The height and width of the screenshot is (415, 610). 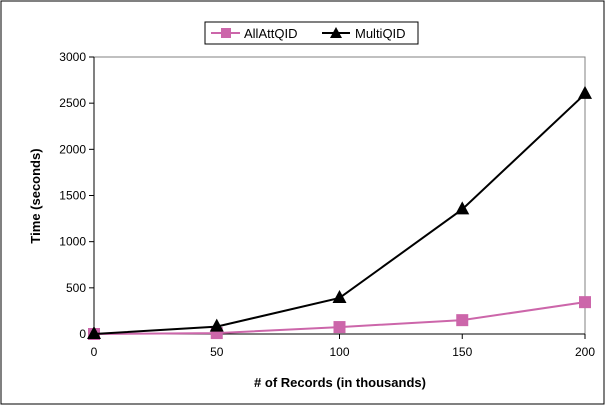 What do you see at coordinates (76, 288) in the screenshot?
I see `y-tick-label: 500` at bounding box center [76, 288].